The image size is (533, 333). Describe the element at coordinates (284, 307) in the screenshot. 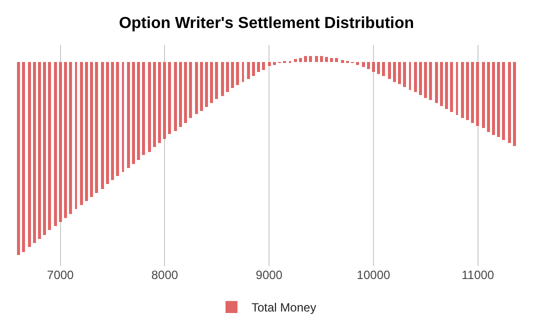

I see `legend-label: Total Money` at that location.